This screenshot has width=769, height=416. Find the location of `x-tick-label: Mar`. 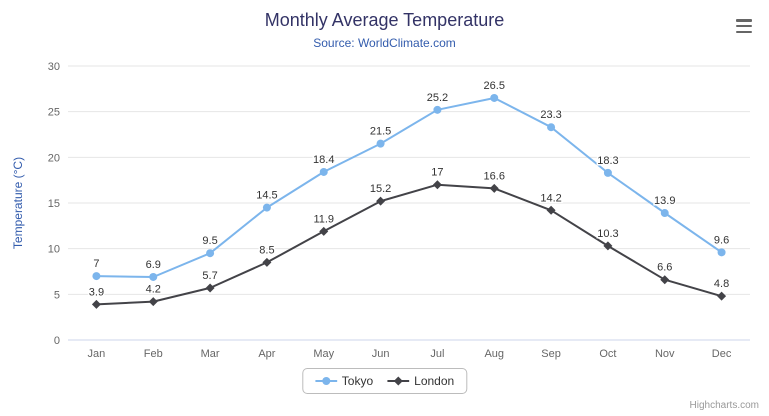

x-tick-label: Mar is located at coordinates (210, 354).